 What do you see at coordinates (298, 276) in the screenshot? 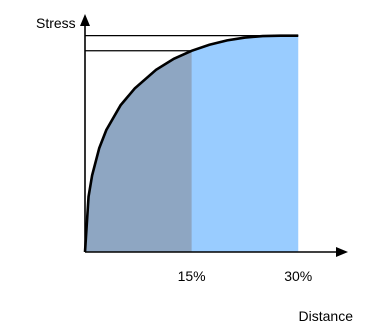
I see `x-tick-label: 30%` at bounding box center [298, 276].